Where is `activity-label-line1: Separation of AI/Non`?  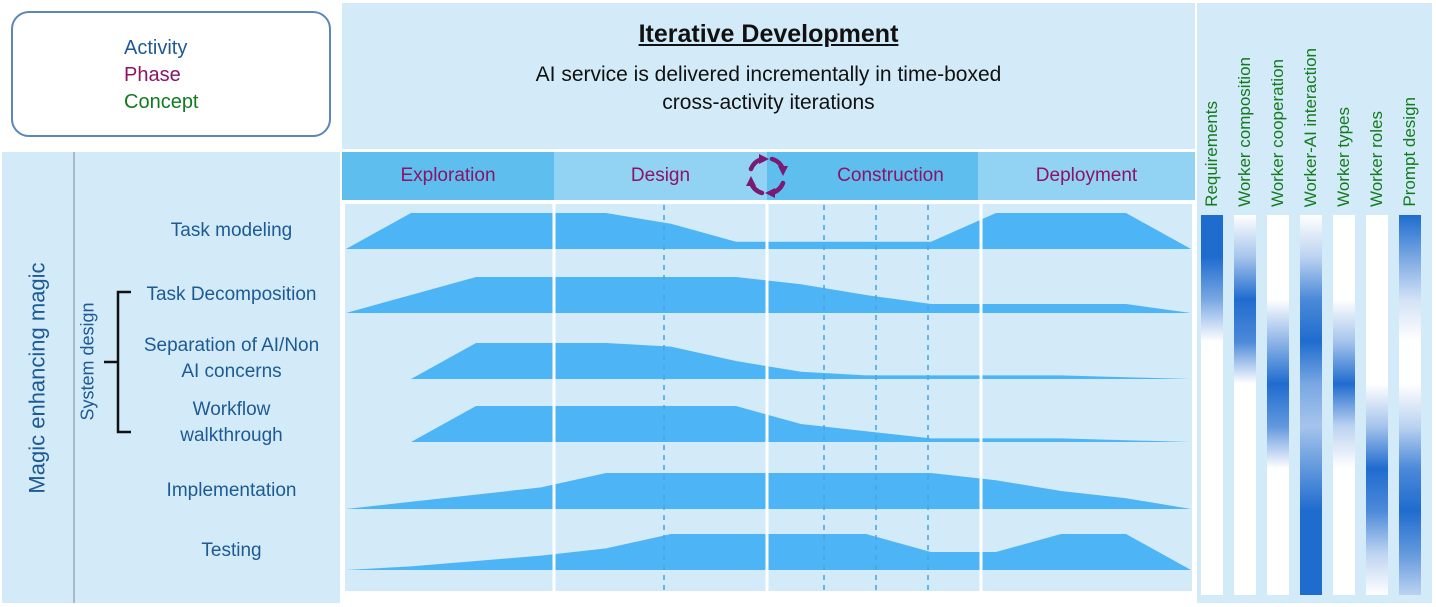 activity-label-line1: Separation of AI/Non is located at coordinates (231, 345).